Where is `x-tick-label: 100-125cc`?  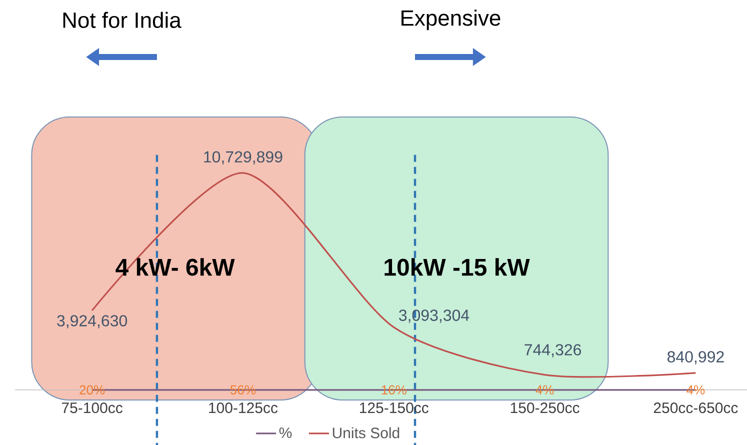
x-tick-label: 100-125cc is located at coordinates (243, 408).